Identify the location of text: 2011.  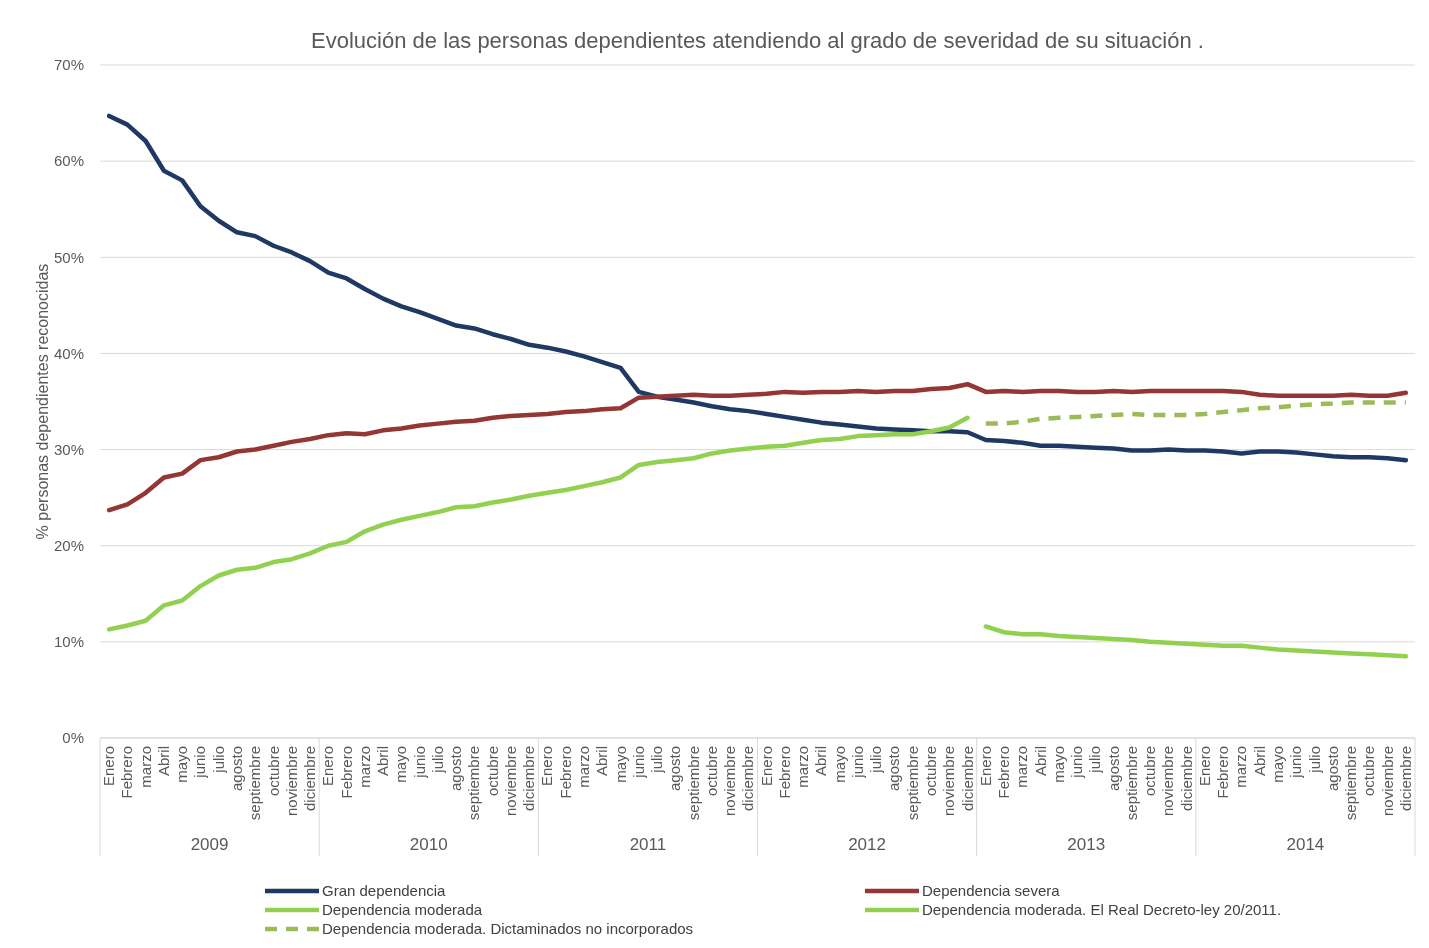
(648, 844).